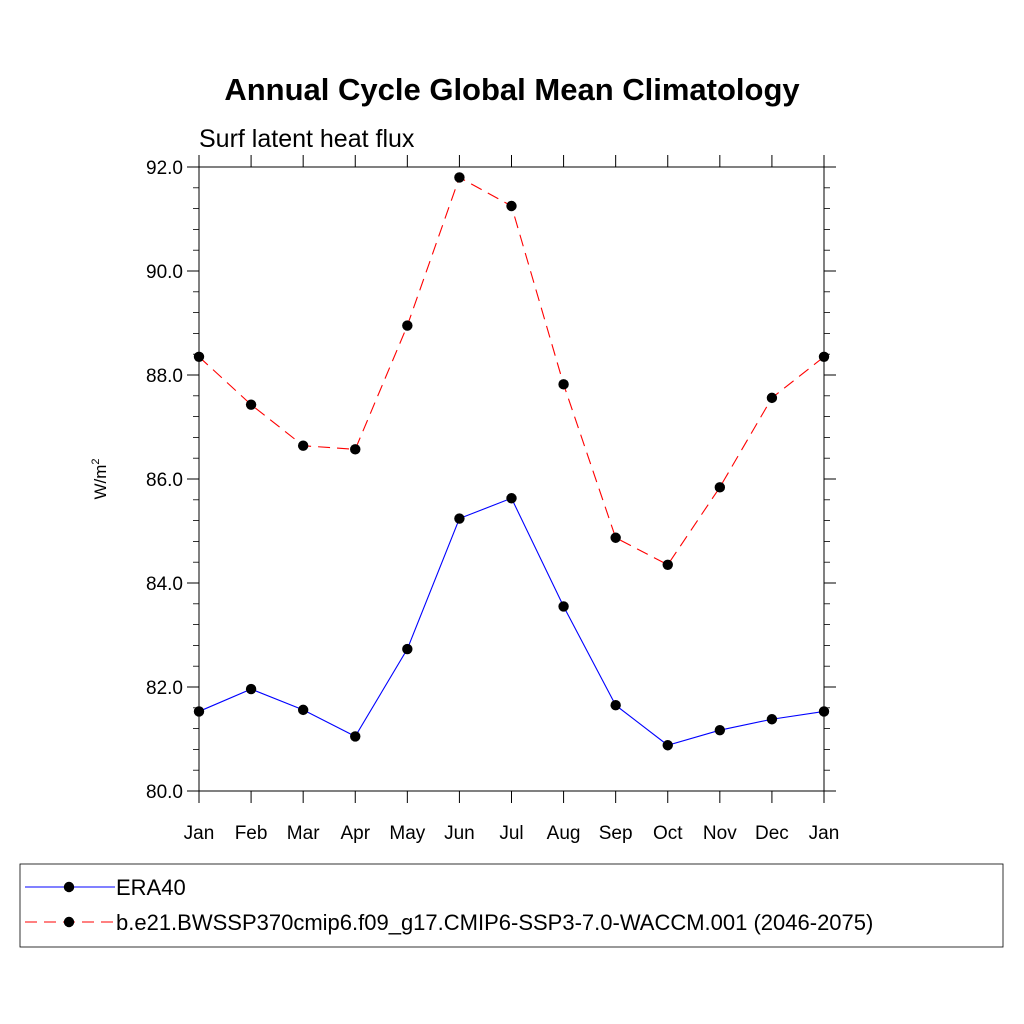  What do you see at coordinates (407, 833) in the screenshot?
I see `x-tick-label: May` at bounding box center [407, 833].